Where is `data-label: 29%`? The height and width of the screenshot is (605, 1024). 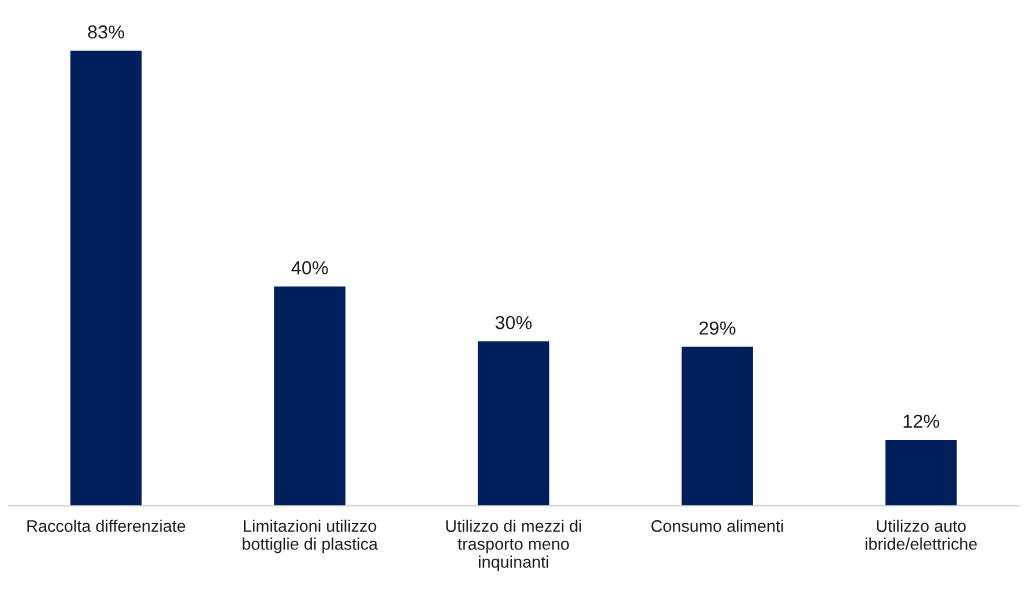 data-label: 29% is located at coordinates (717, 328).